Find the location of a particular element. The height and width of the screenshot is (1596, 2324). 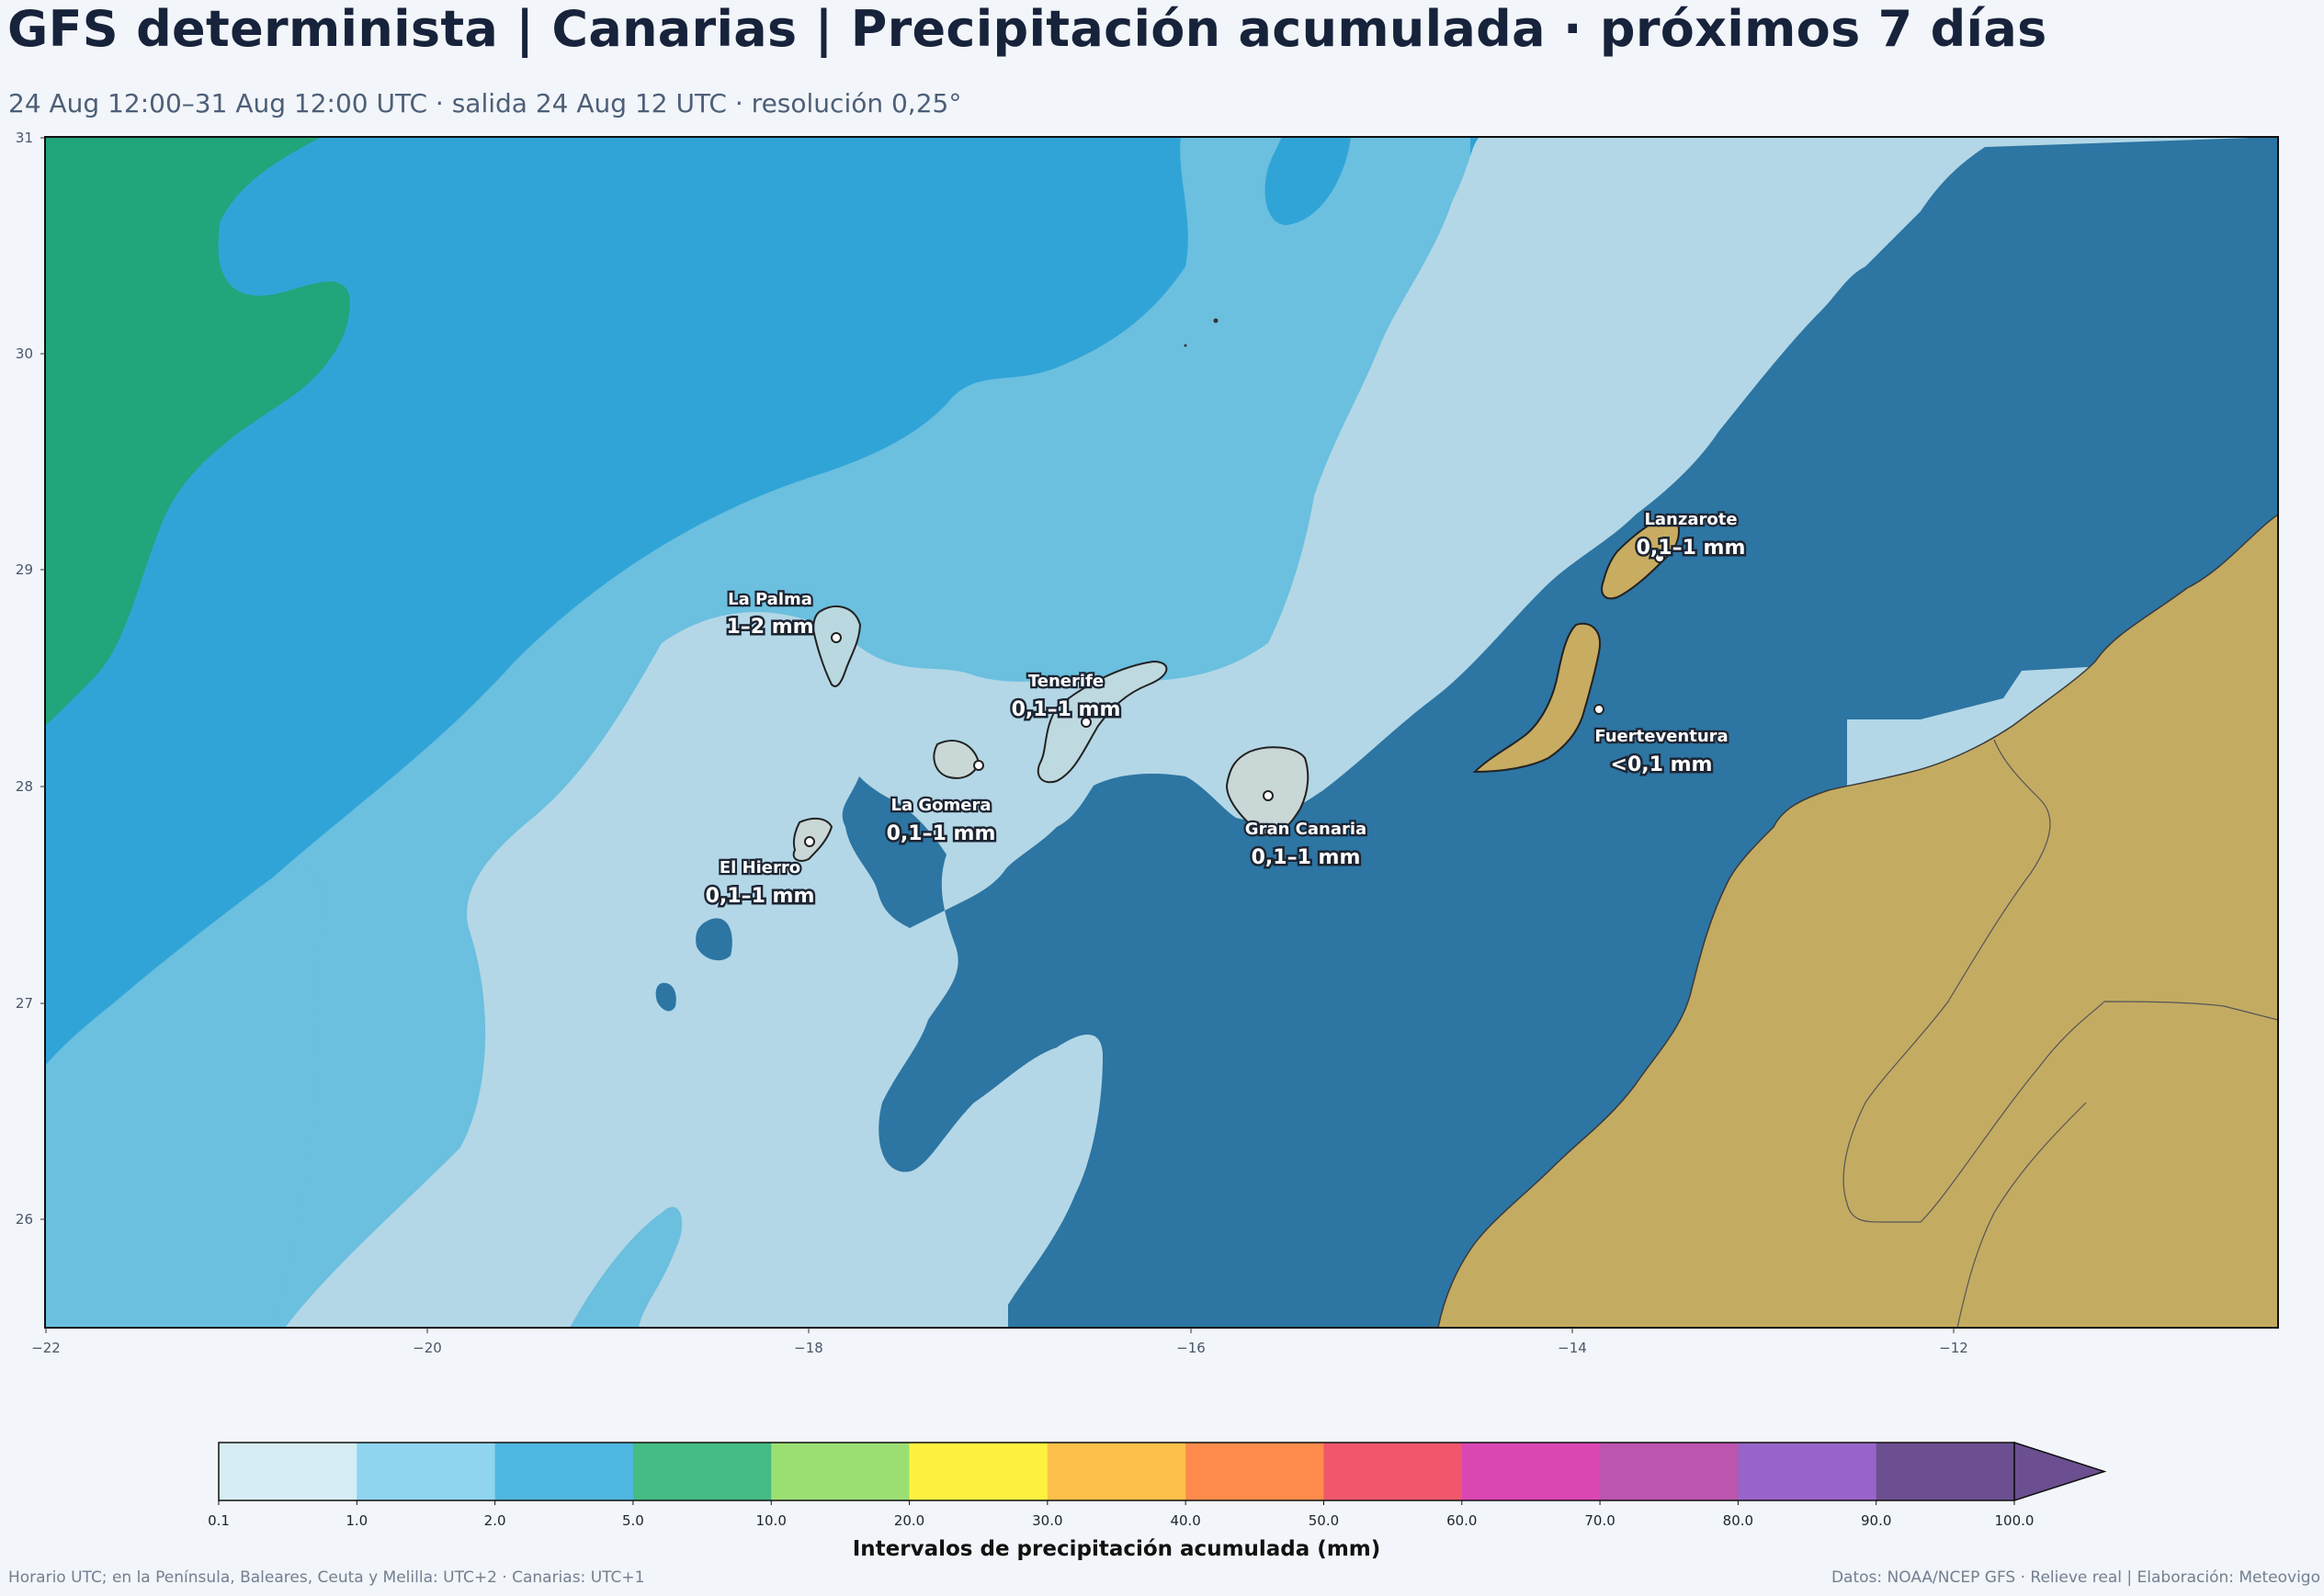

lat-tick-31: 31 is located at coordinates (25, 138).